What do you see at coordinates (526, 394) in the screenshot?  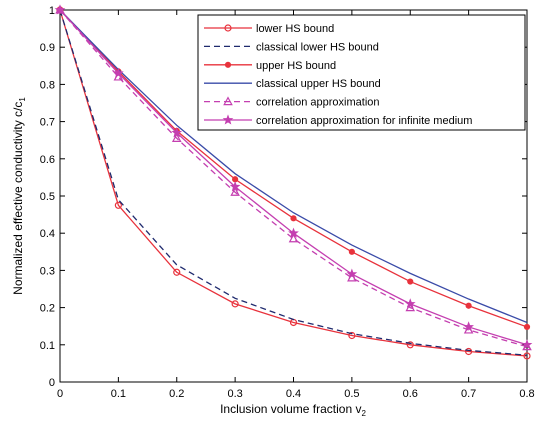 I see `x-tick-label: 0.8` at bounding box center [526, 394].